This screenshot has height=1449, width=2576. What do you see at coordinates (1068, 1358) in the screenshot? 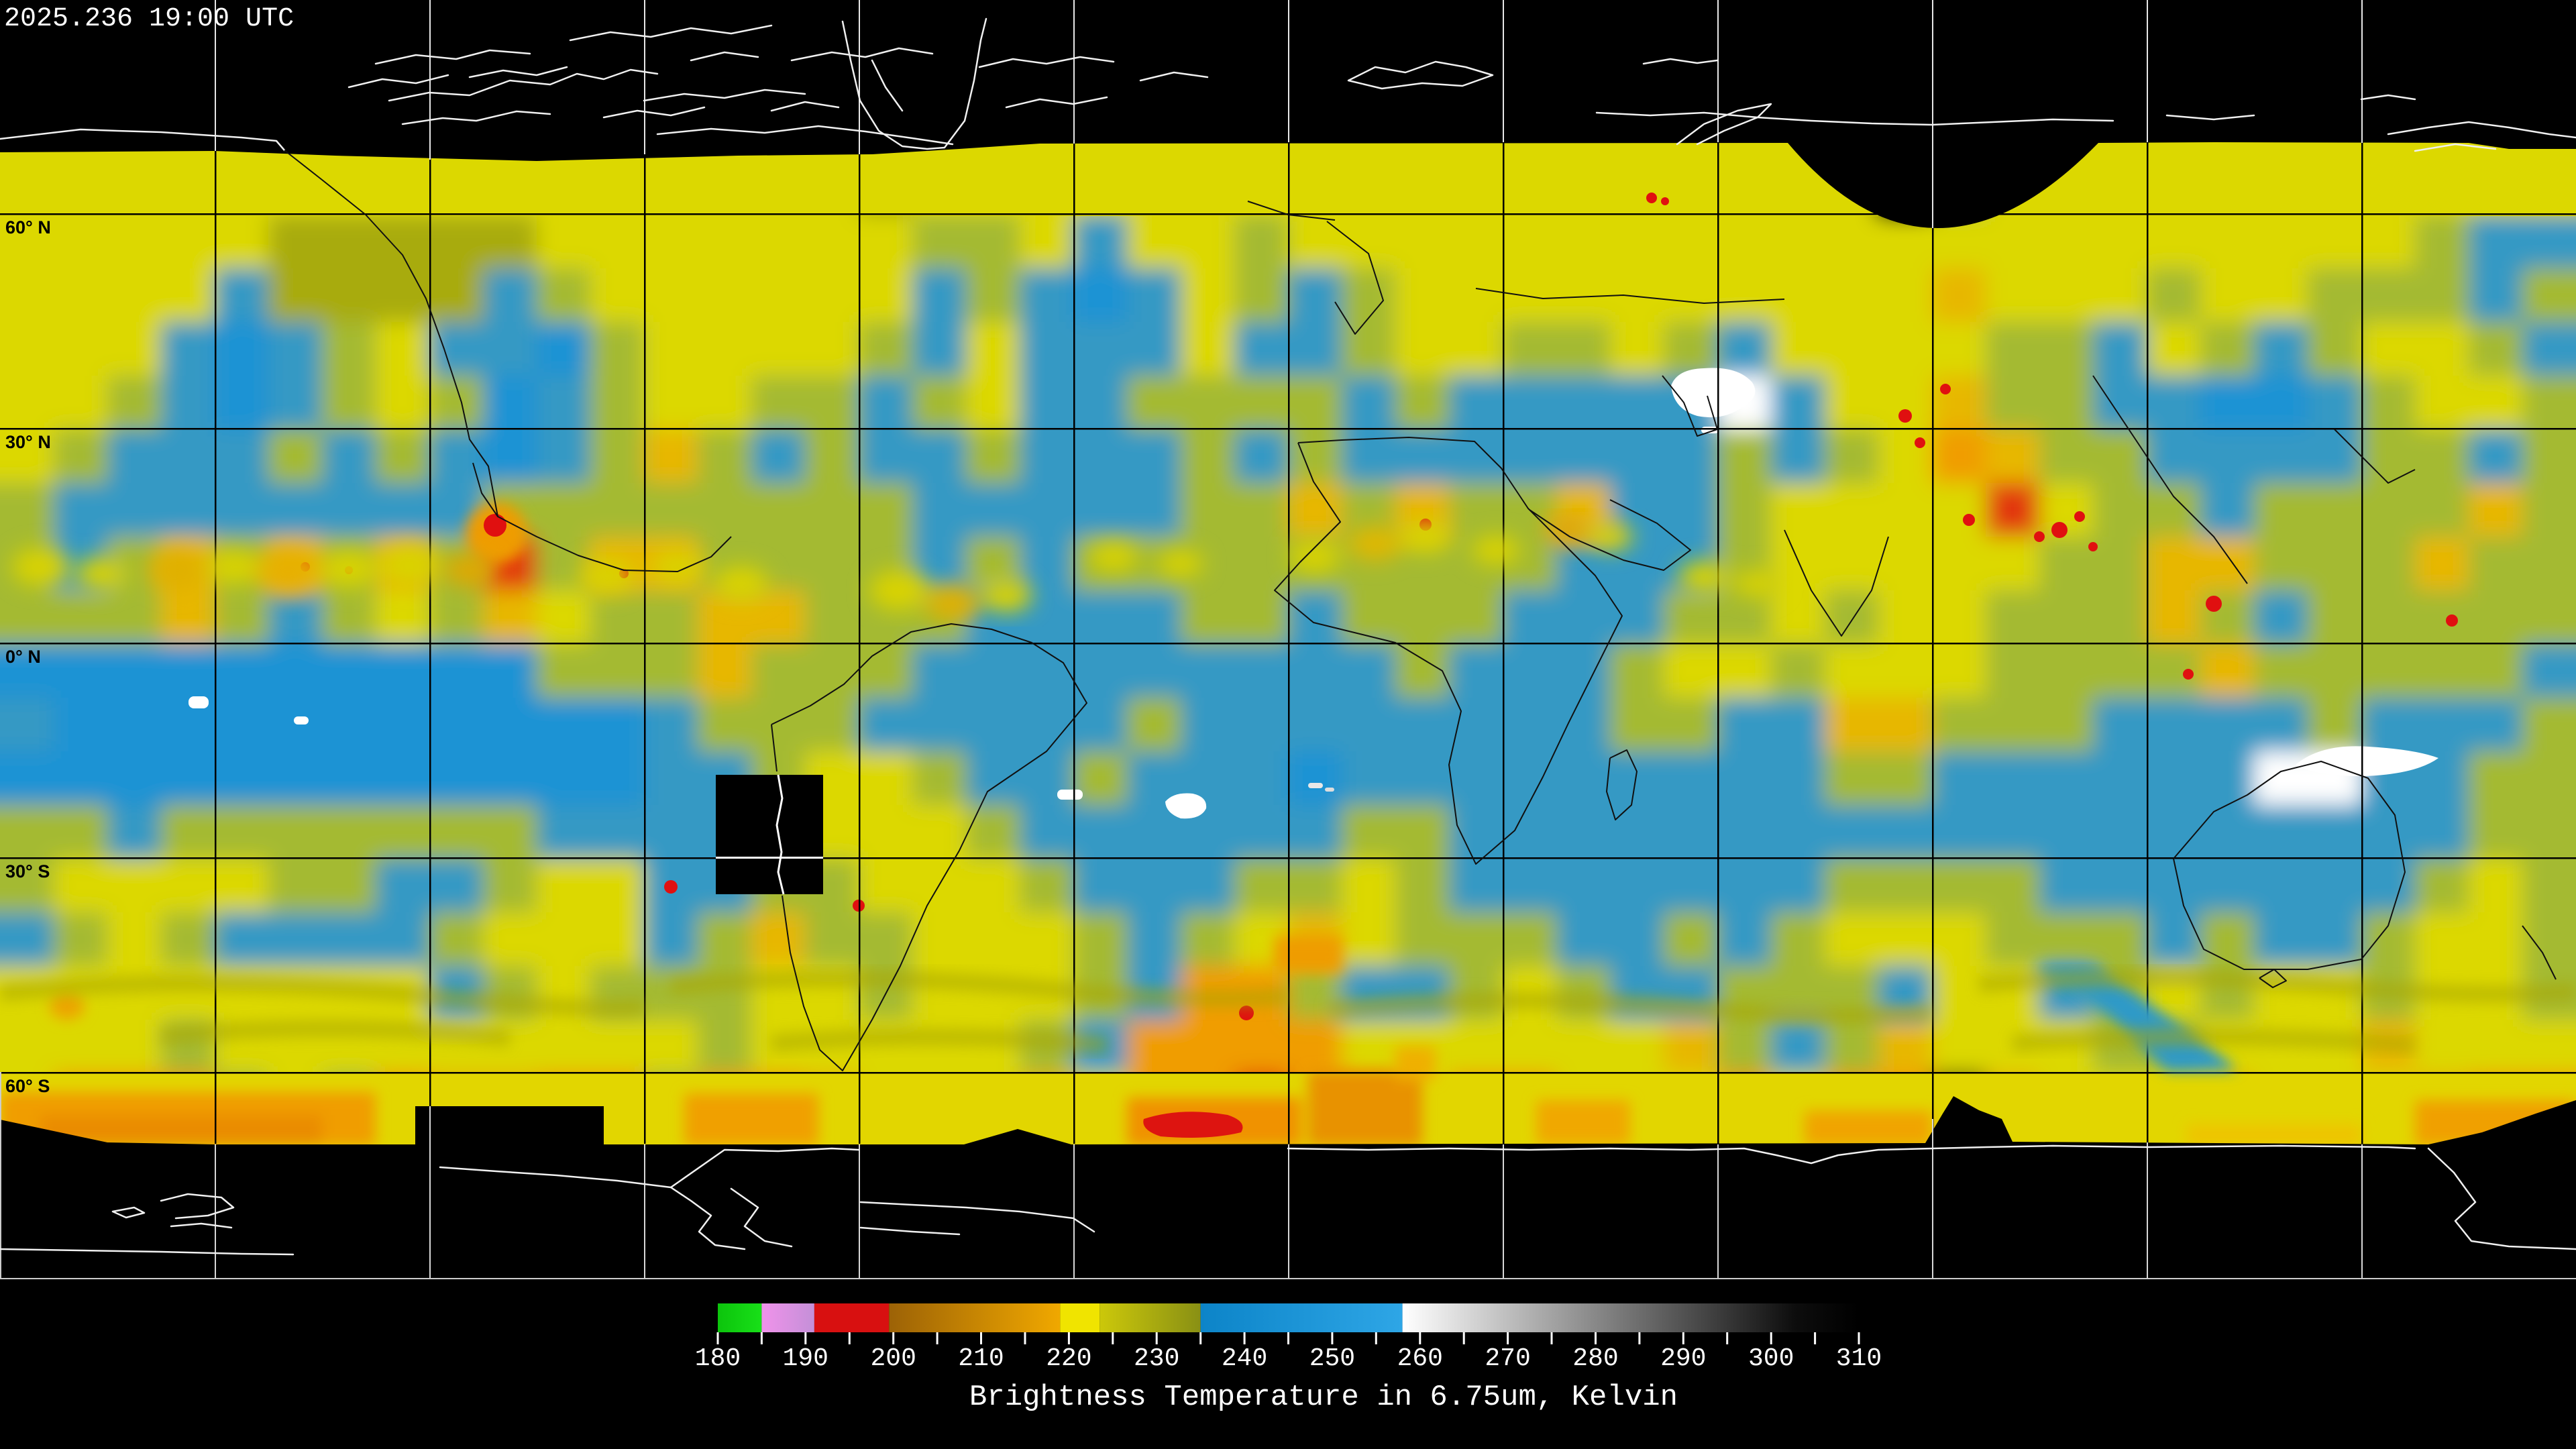
I see `svg-text: 220` at bounding box center [1068, 1358].